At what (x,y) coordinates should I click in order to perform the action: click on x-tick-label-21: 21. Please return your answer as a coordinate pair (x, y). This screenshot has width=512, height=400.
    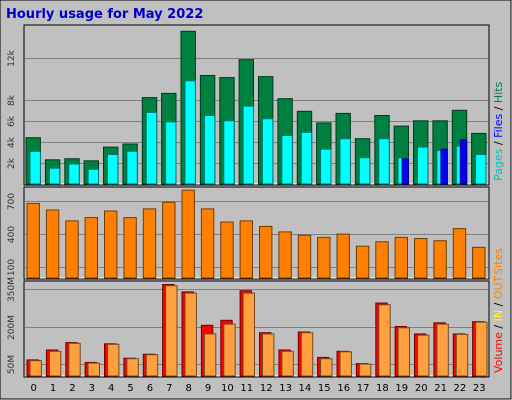
    Looking at the image, I should click on (440, 388).